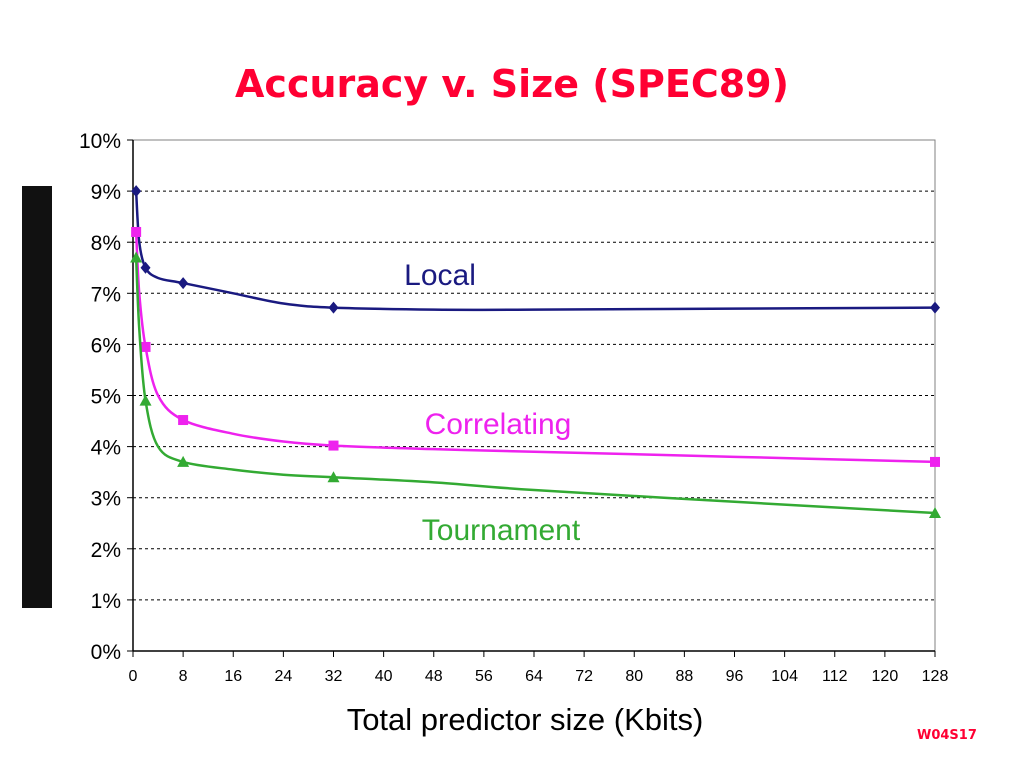  Describe the element at coordinates (440, 275) in the screenshot. I see `series-label-local: Local` at that location.